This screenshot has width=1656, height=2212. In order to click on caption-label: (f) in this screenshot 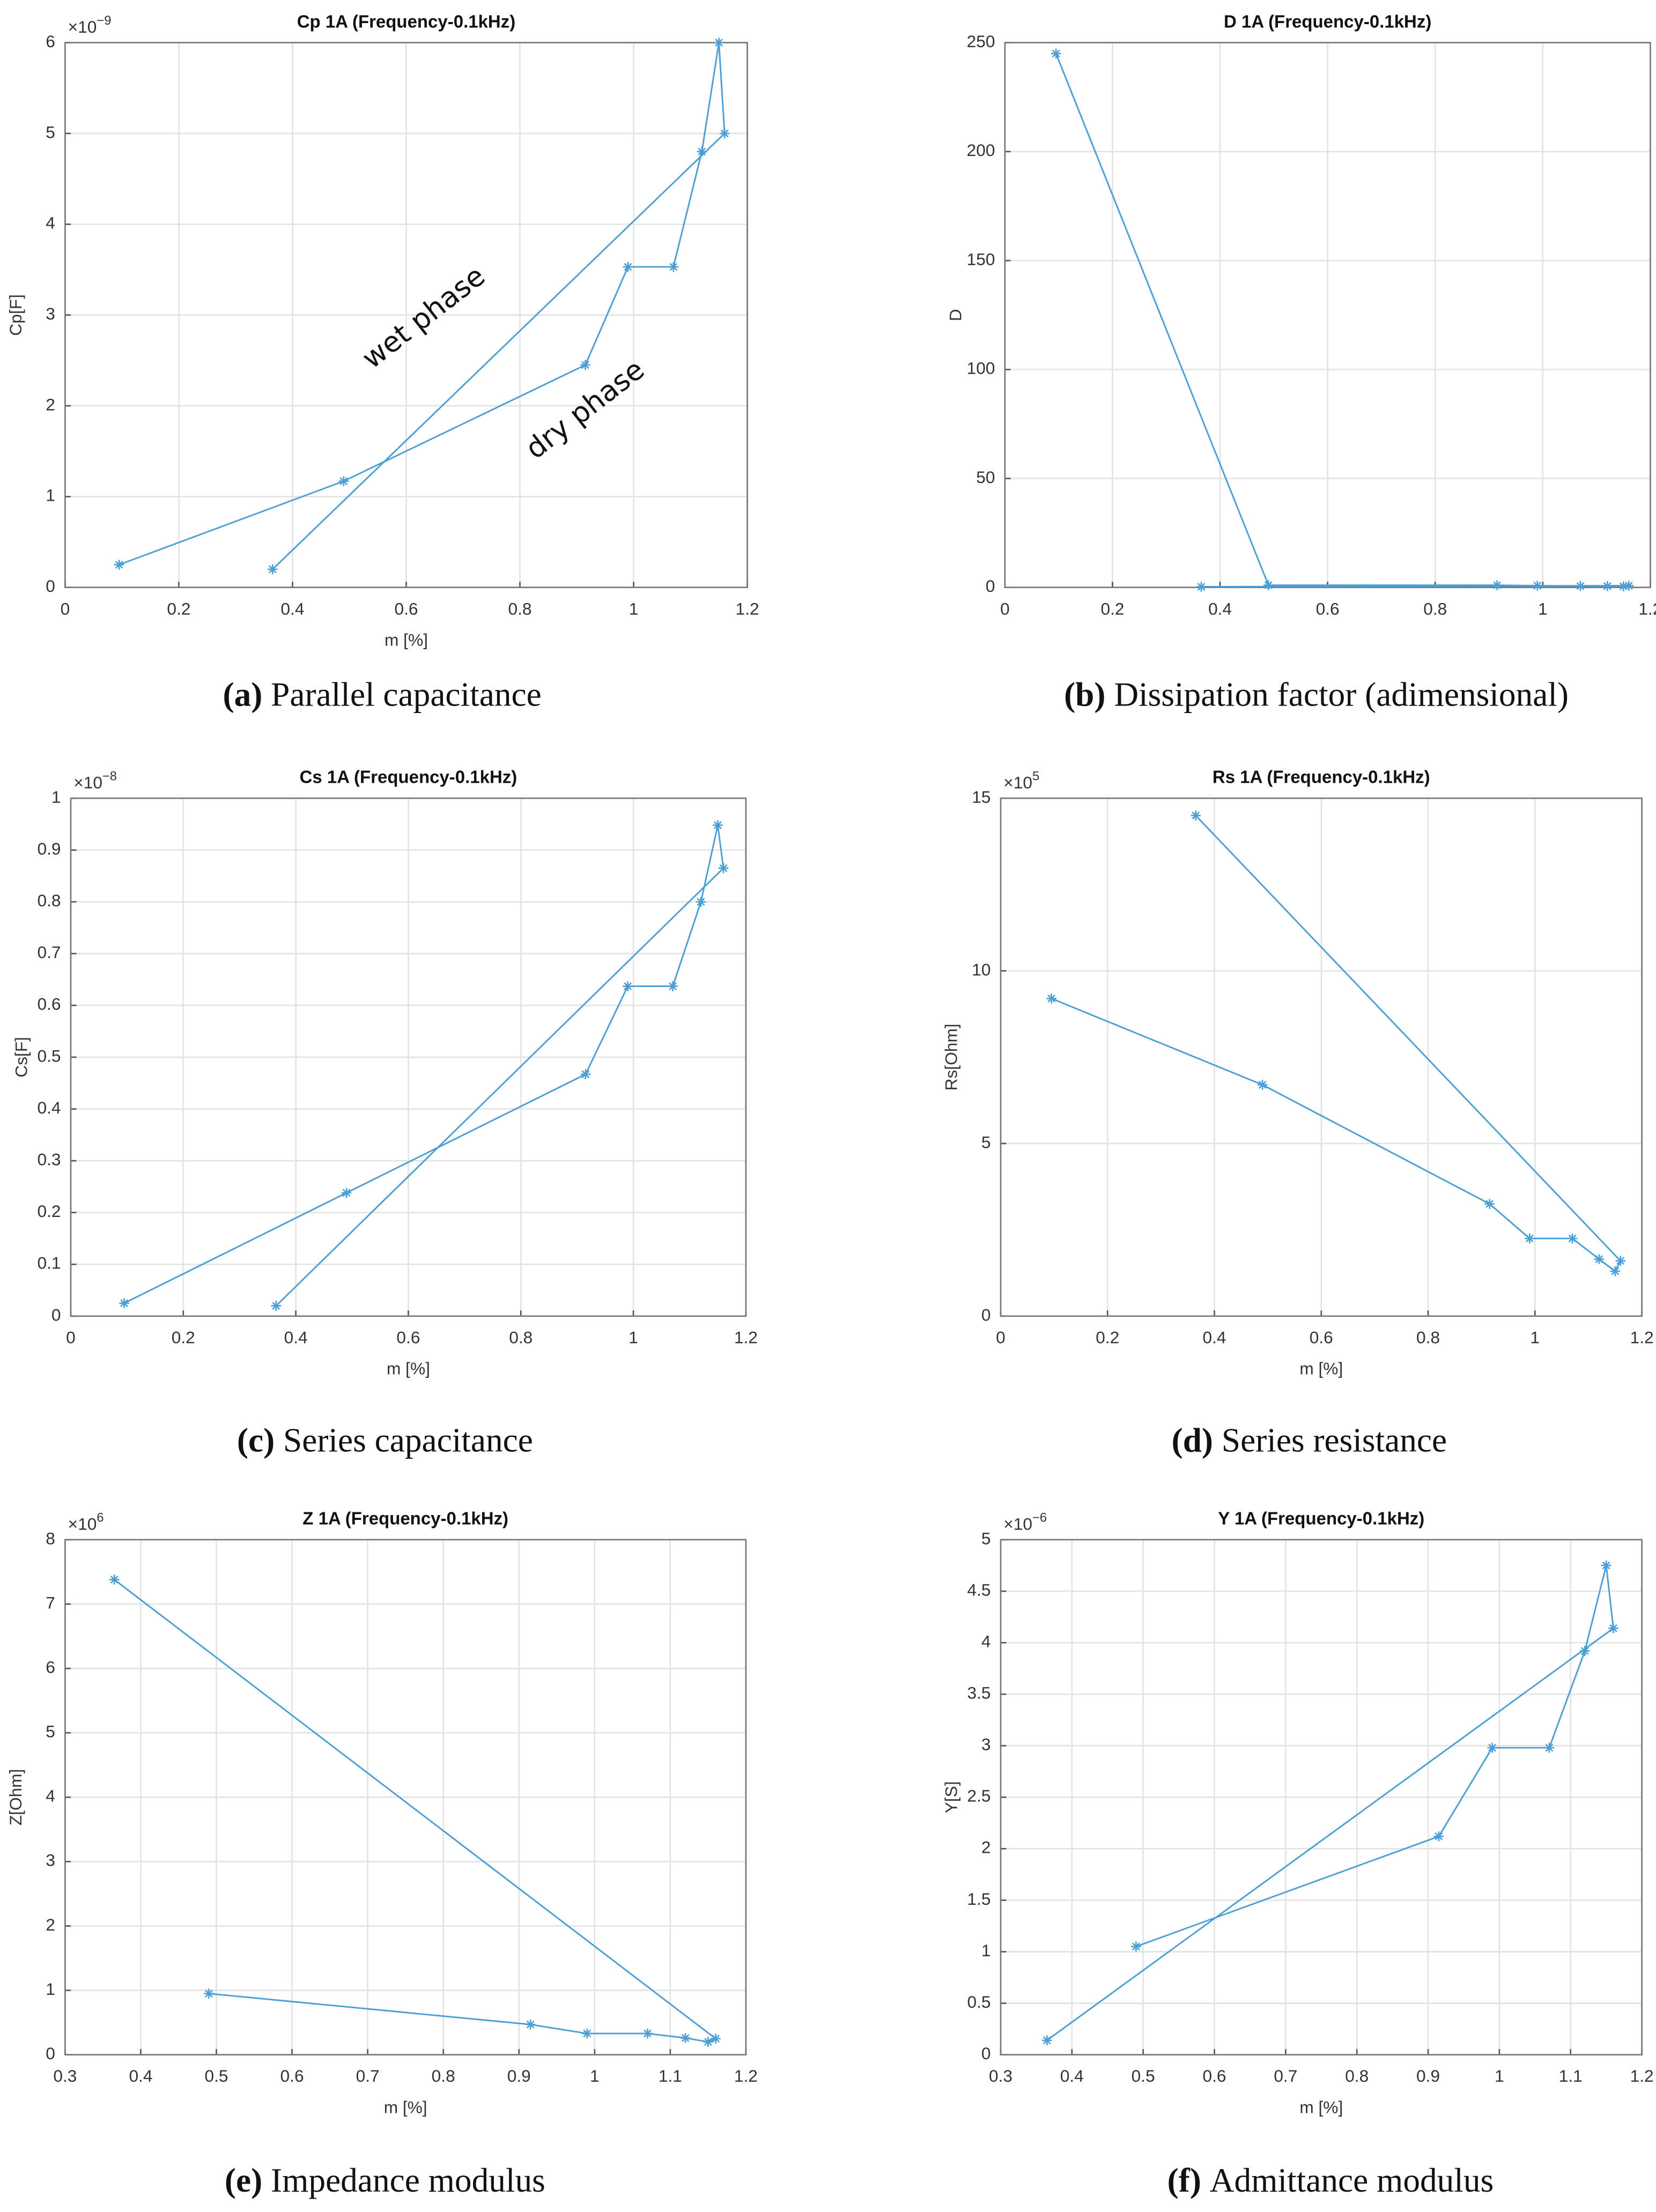, I will do `click(1184, 2180)`.